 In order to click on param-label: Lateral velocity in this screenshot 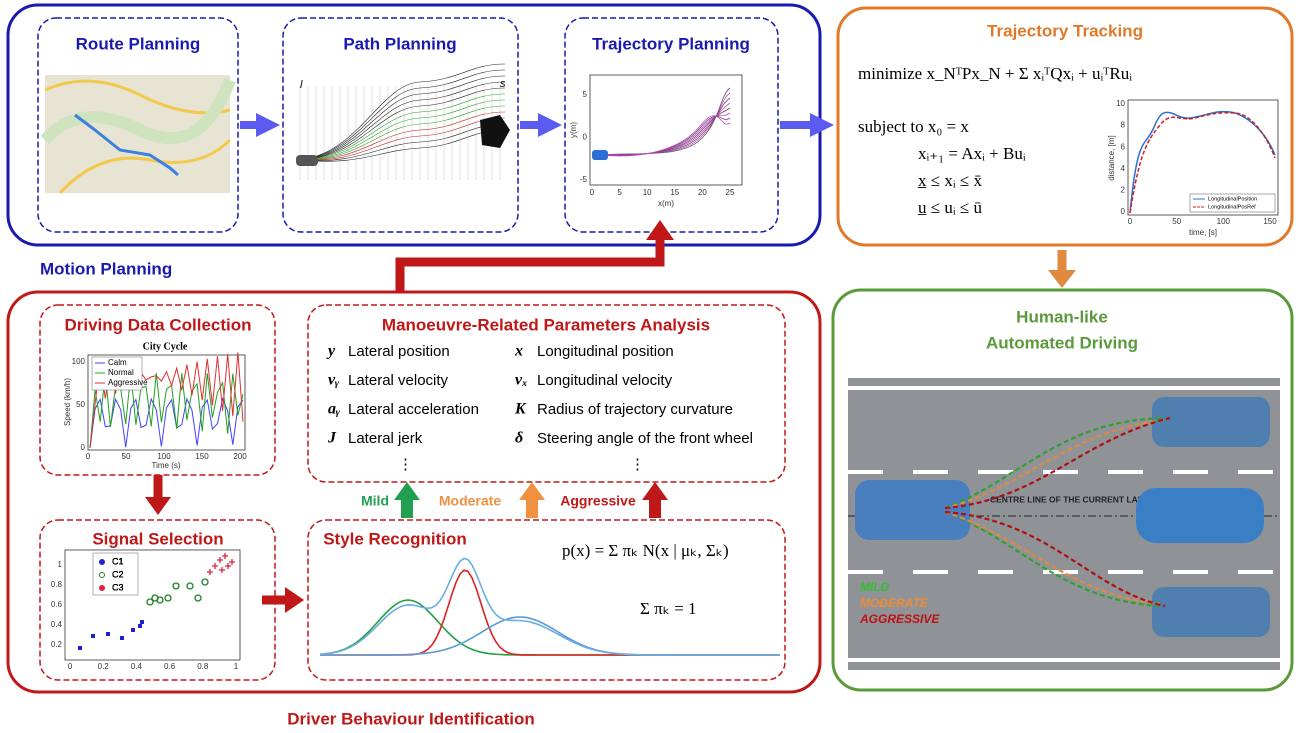, I will do `click(398, 380)`.